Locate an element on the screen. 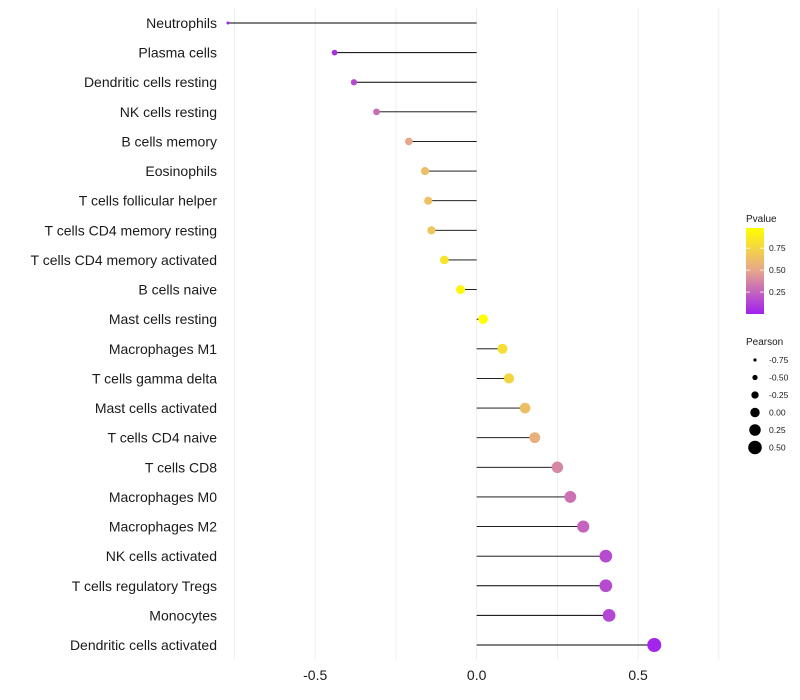 Image resolution: width=800 pixels, height=700 pixels. x-axis-ticks: -0.5 0.0 0.5 is located at coordinates (475, 675).